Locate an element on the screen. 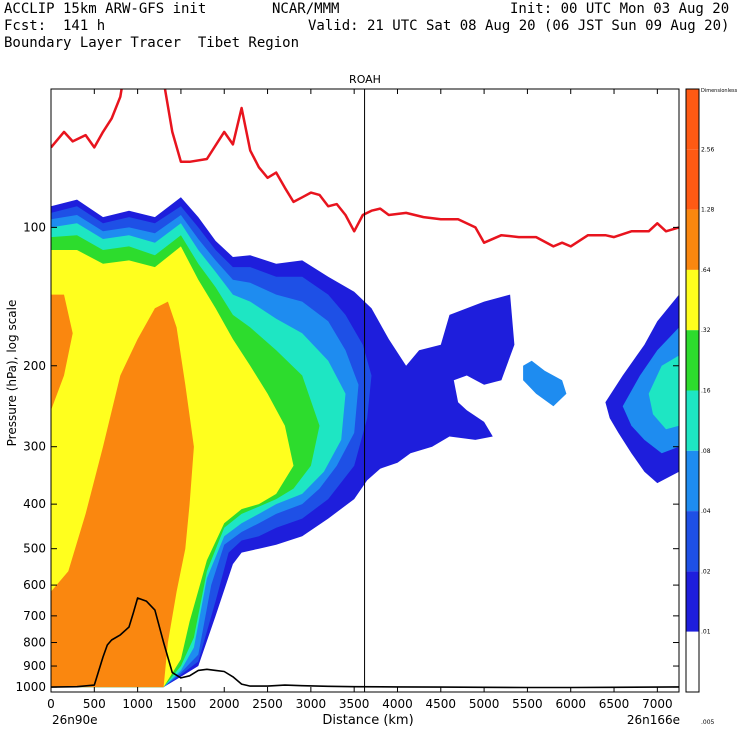  x-tick-label: 5000 is located at coordinates (484, 704).